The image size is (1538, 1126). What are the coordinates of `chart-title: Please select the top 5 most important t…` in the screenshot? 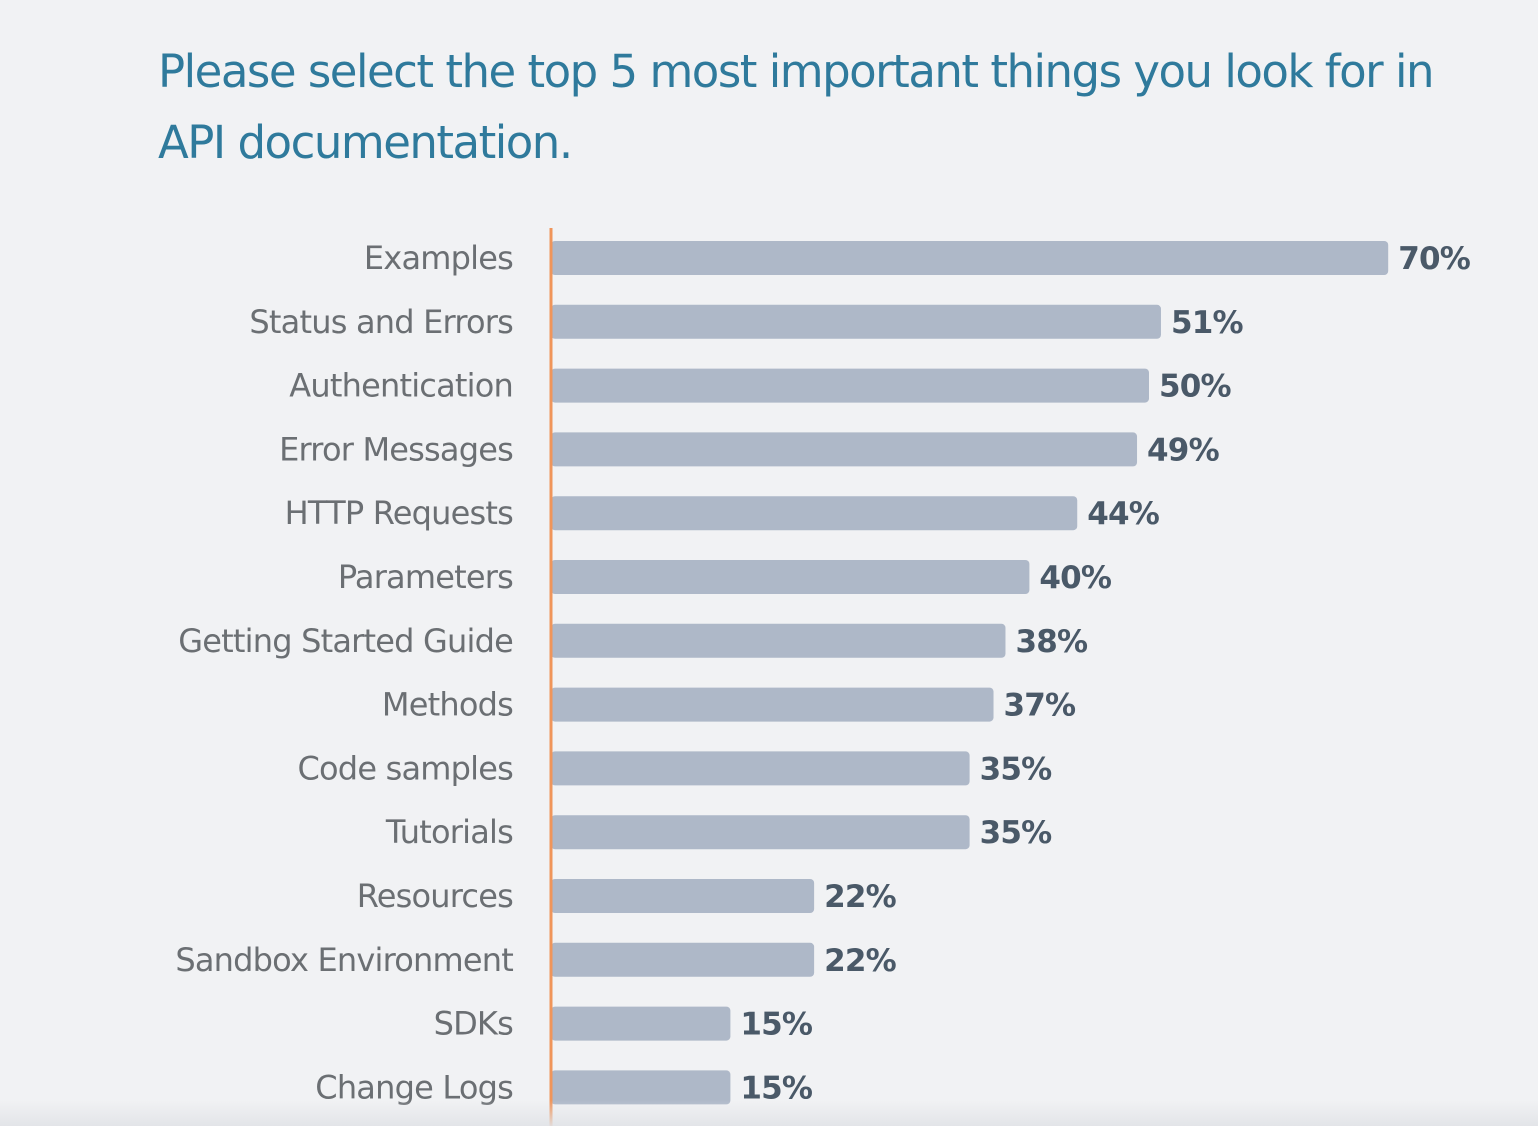 It's located at (796, 107).